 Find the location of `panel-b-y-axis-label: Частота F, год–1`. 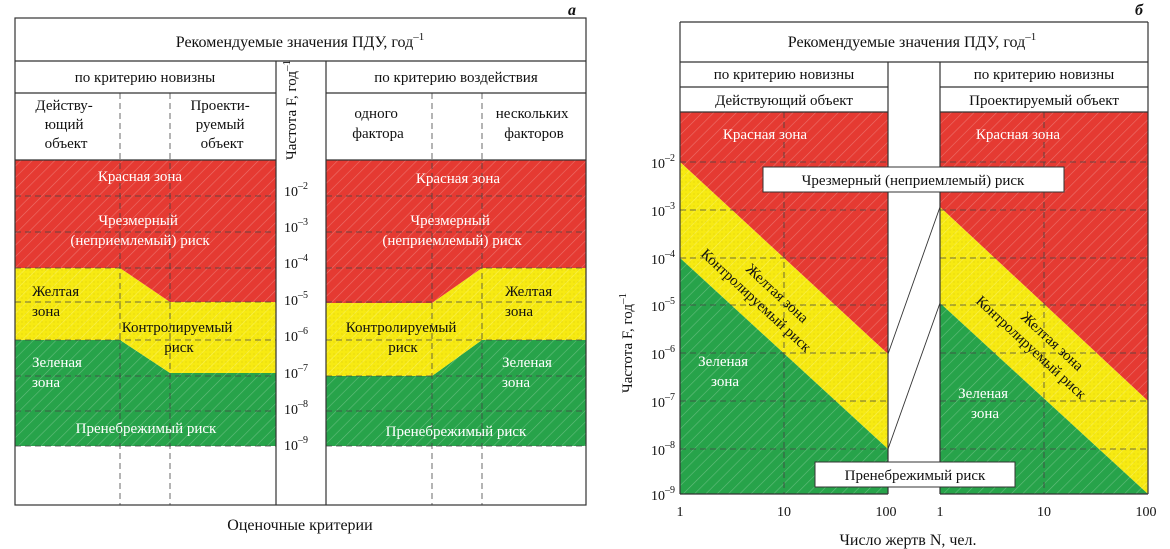

panel-b-y-axis-label: Частота F, год–1 is located at coordinates (626, 343).